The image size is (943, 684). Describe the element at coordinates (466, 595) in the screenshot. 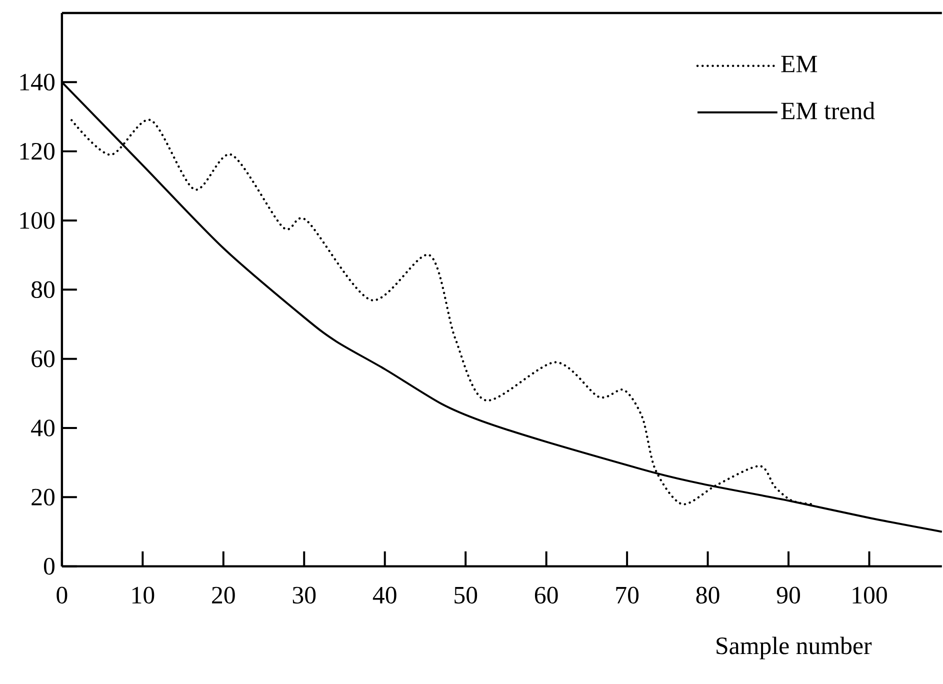

I see `x-tick-label: 50` at that location.